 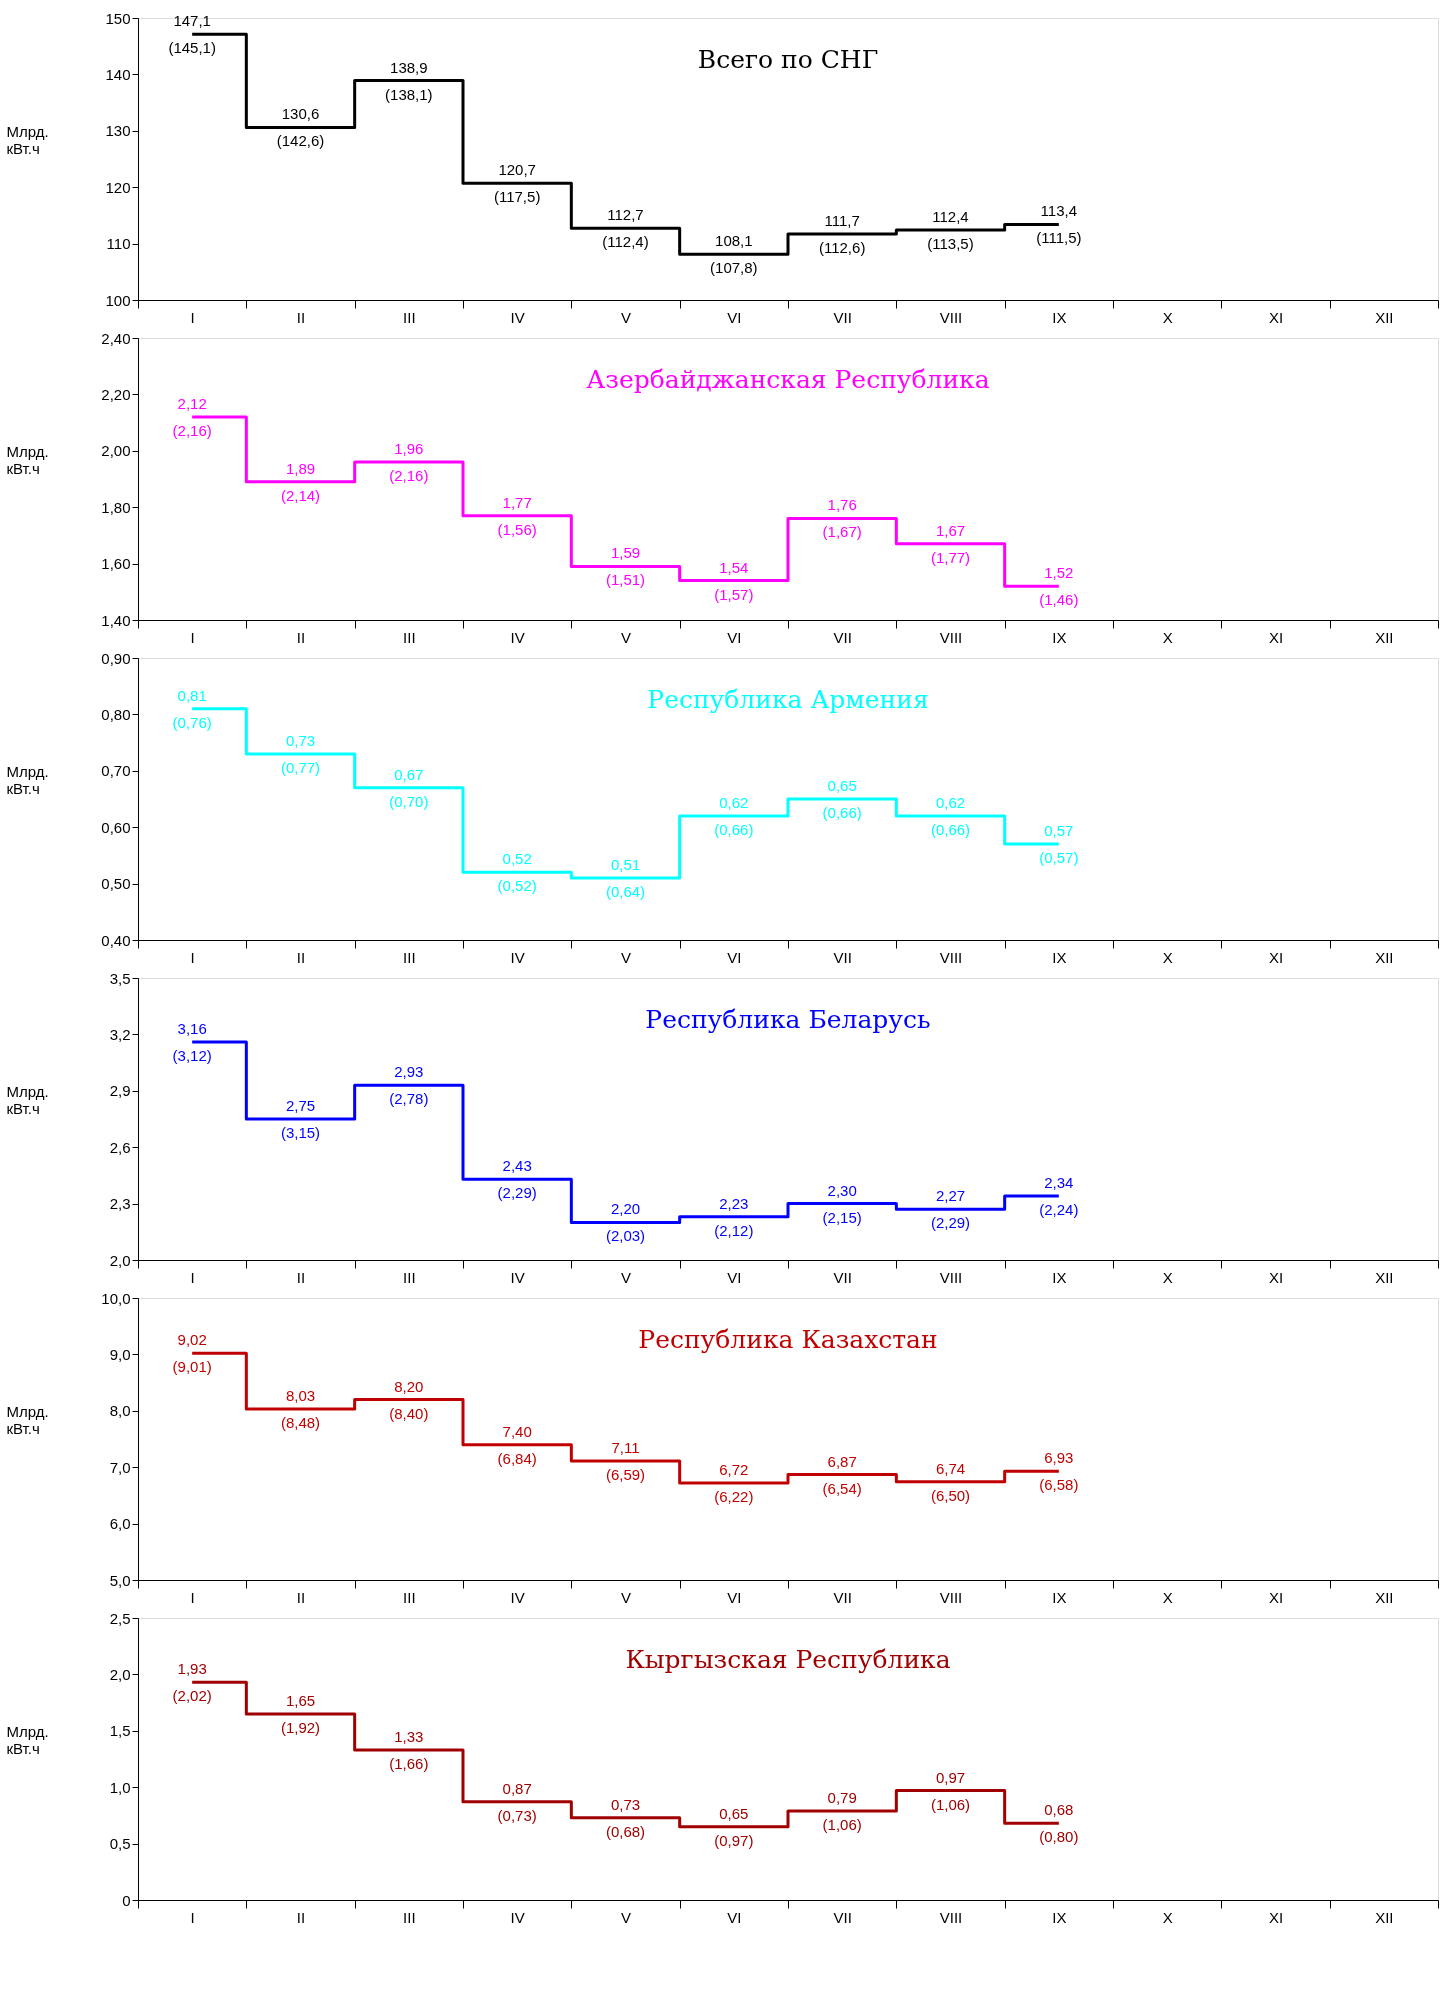 What do you see at coordinates (734, 1469) in the screenshot?
I see `data-label: 6,72` at bounding box center [734, 1469].